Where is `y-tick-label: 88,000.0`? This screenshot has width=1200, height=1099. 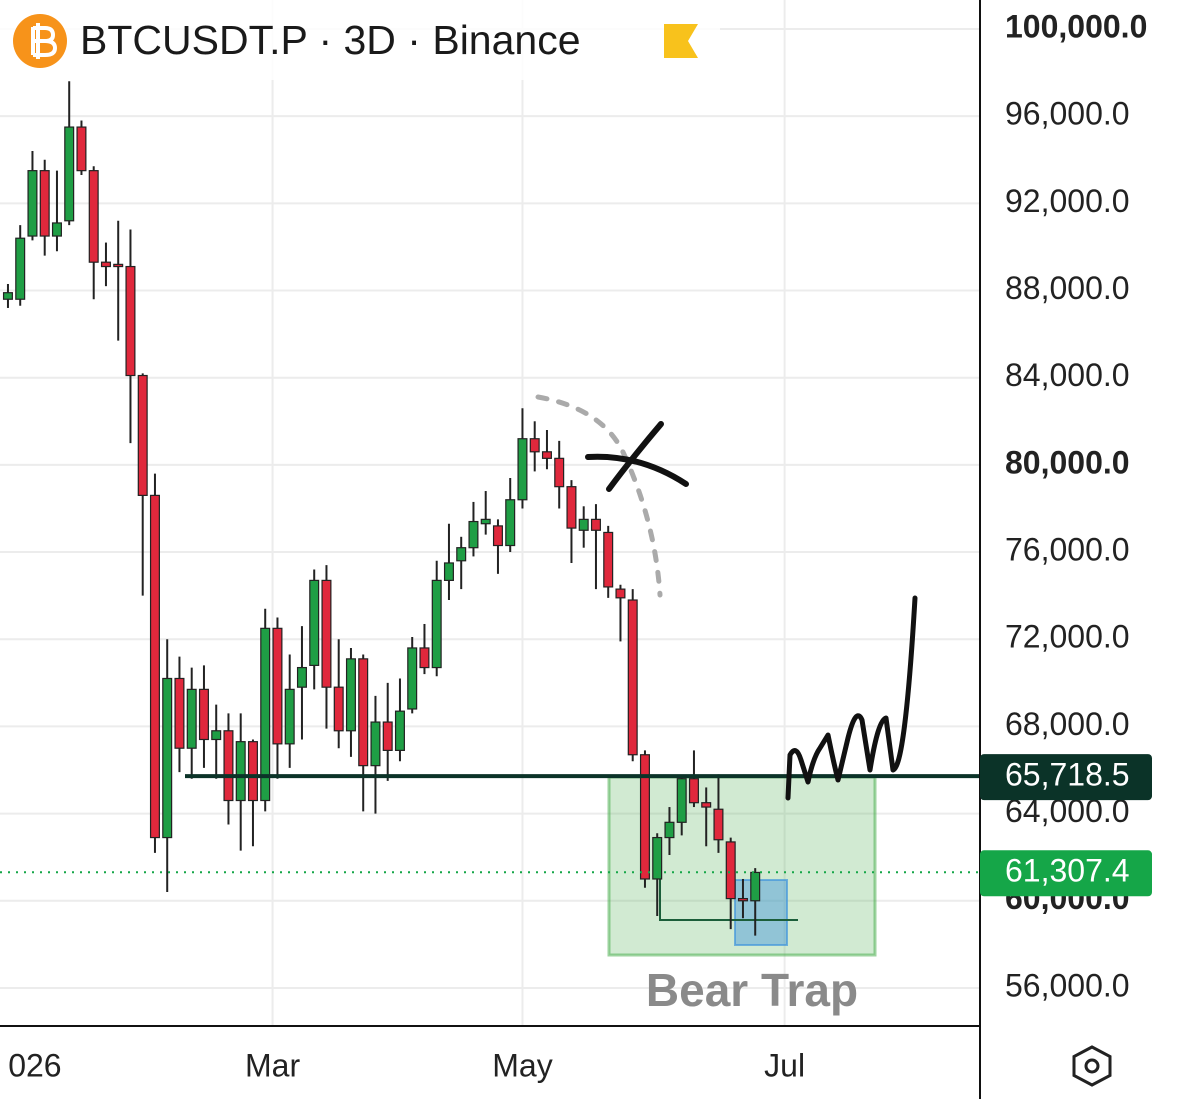 y-tick-label: 88,000.0 is located at coordinates (1067, 288).